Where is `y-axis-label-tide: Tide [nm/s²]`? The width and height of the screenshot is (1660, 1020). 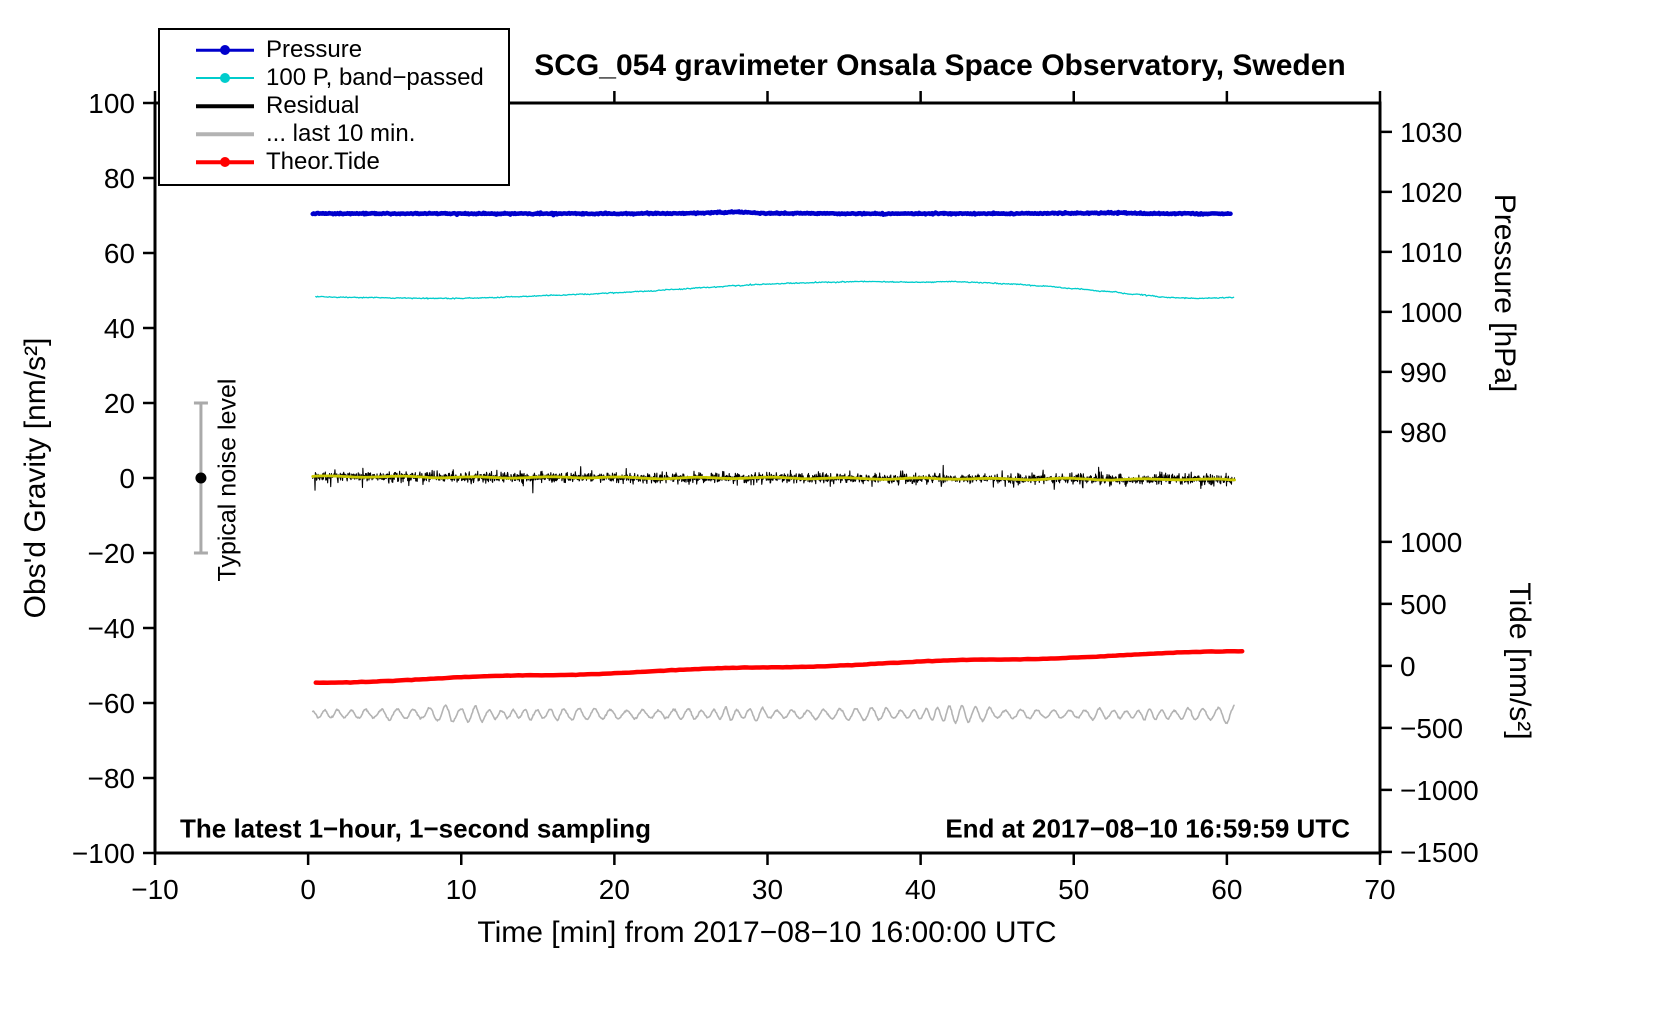
y-axis-label-tide: Tide [nm/s²] is located at coordinates (1519, 661).